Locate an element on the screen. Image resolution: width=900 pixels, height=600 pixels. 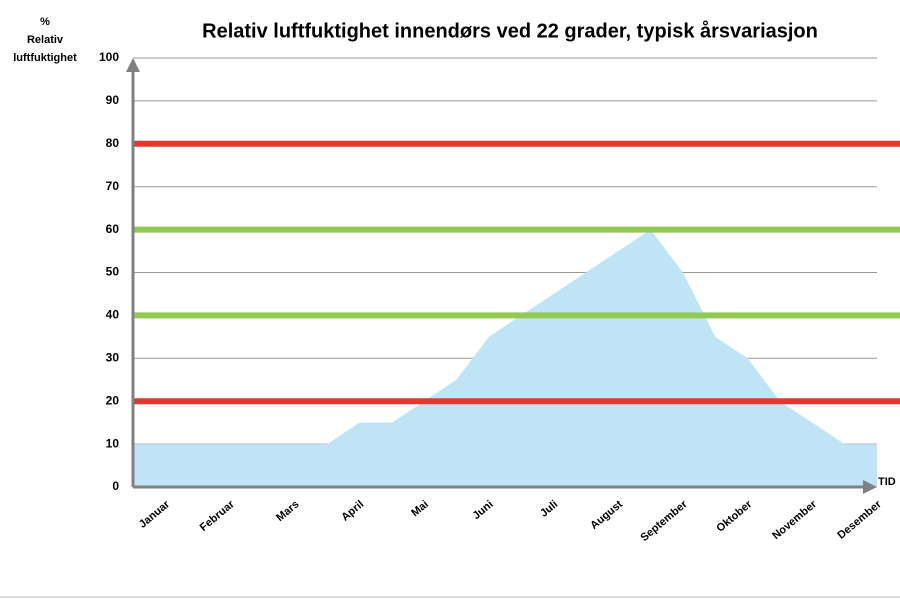
x-tick-label: April is located at coordinates (352, 510).